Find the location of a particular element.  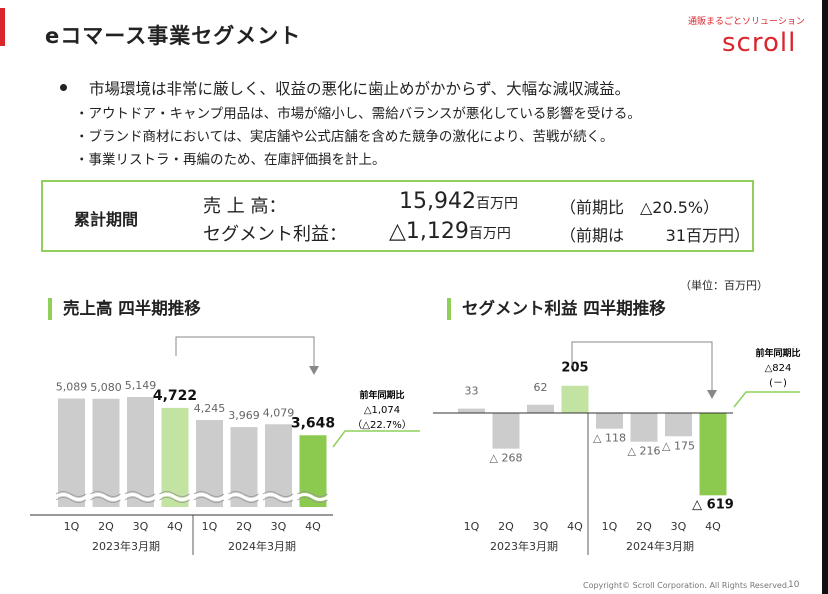

sales-yoy-pct: （△22.7%） is located at coordinates (381, 425).